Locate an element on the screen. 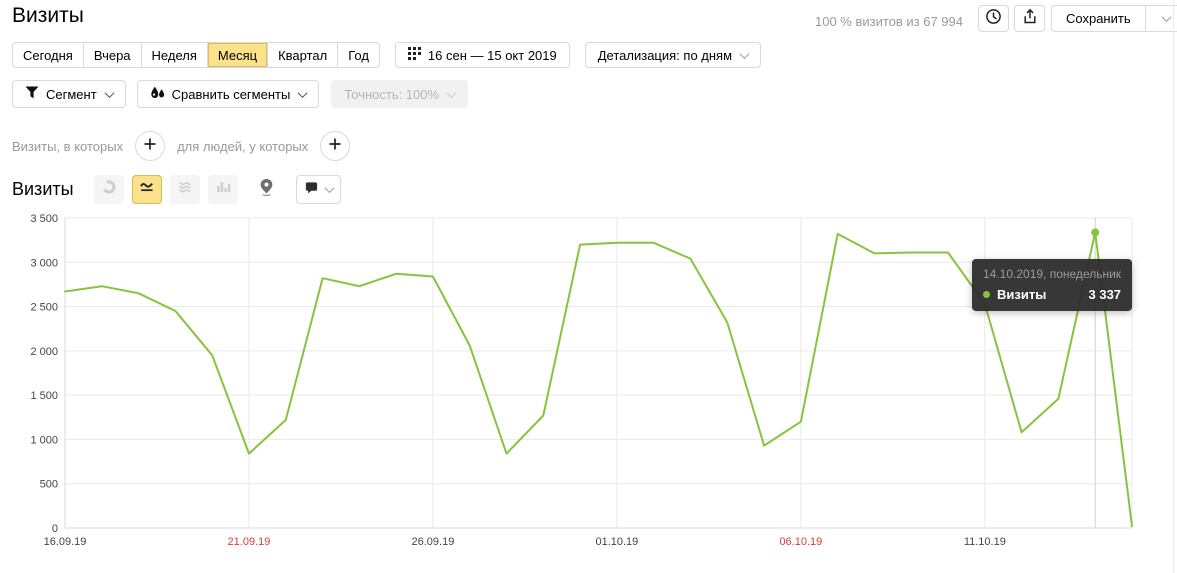 The height and width of the screenshot is (573, 1177). tab-week: Неделя is located at coordinates (173, 55).